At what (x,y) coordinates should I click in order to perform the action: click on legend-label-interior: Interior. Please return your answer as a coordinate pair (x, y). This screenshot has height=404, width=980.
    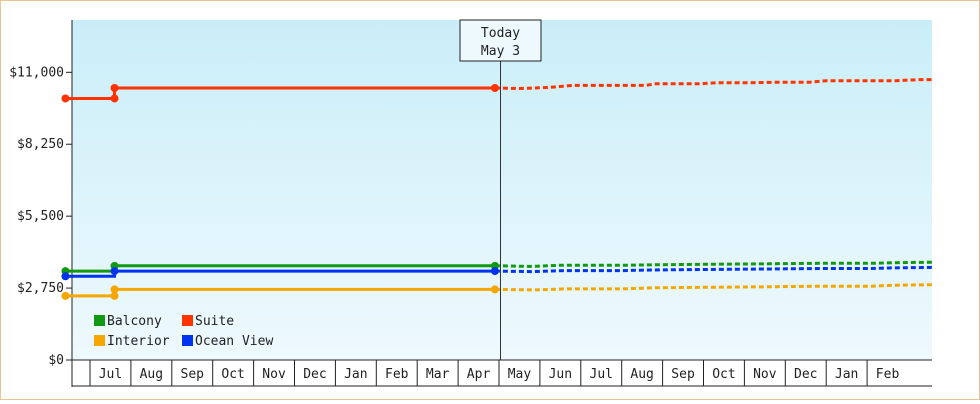
    Looking at the image, I should click on (138, 341).